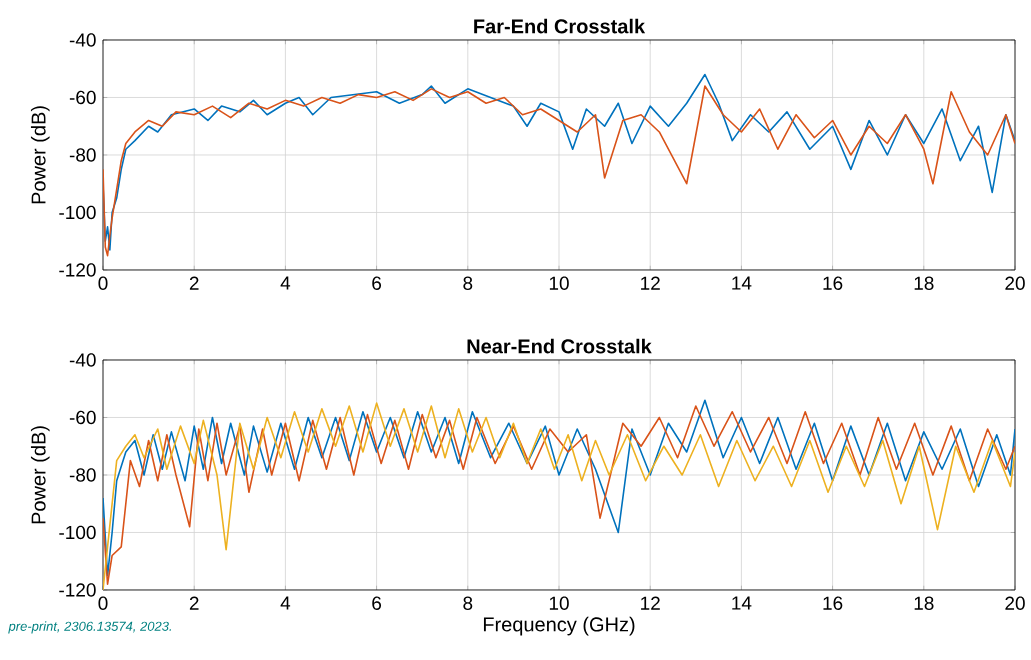  I want to click on text: pre-print, 2306.13574, 2023., so click(89, 627).